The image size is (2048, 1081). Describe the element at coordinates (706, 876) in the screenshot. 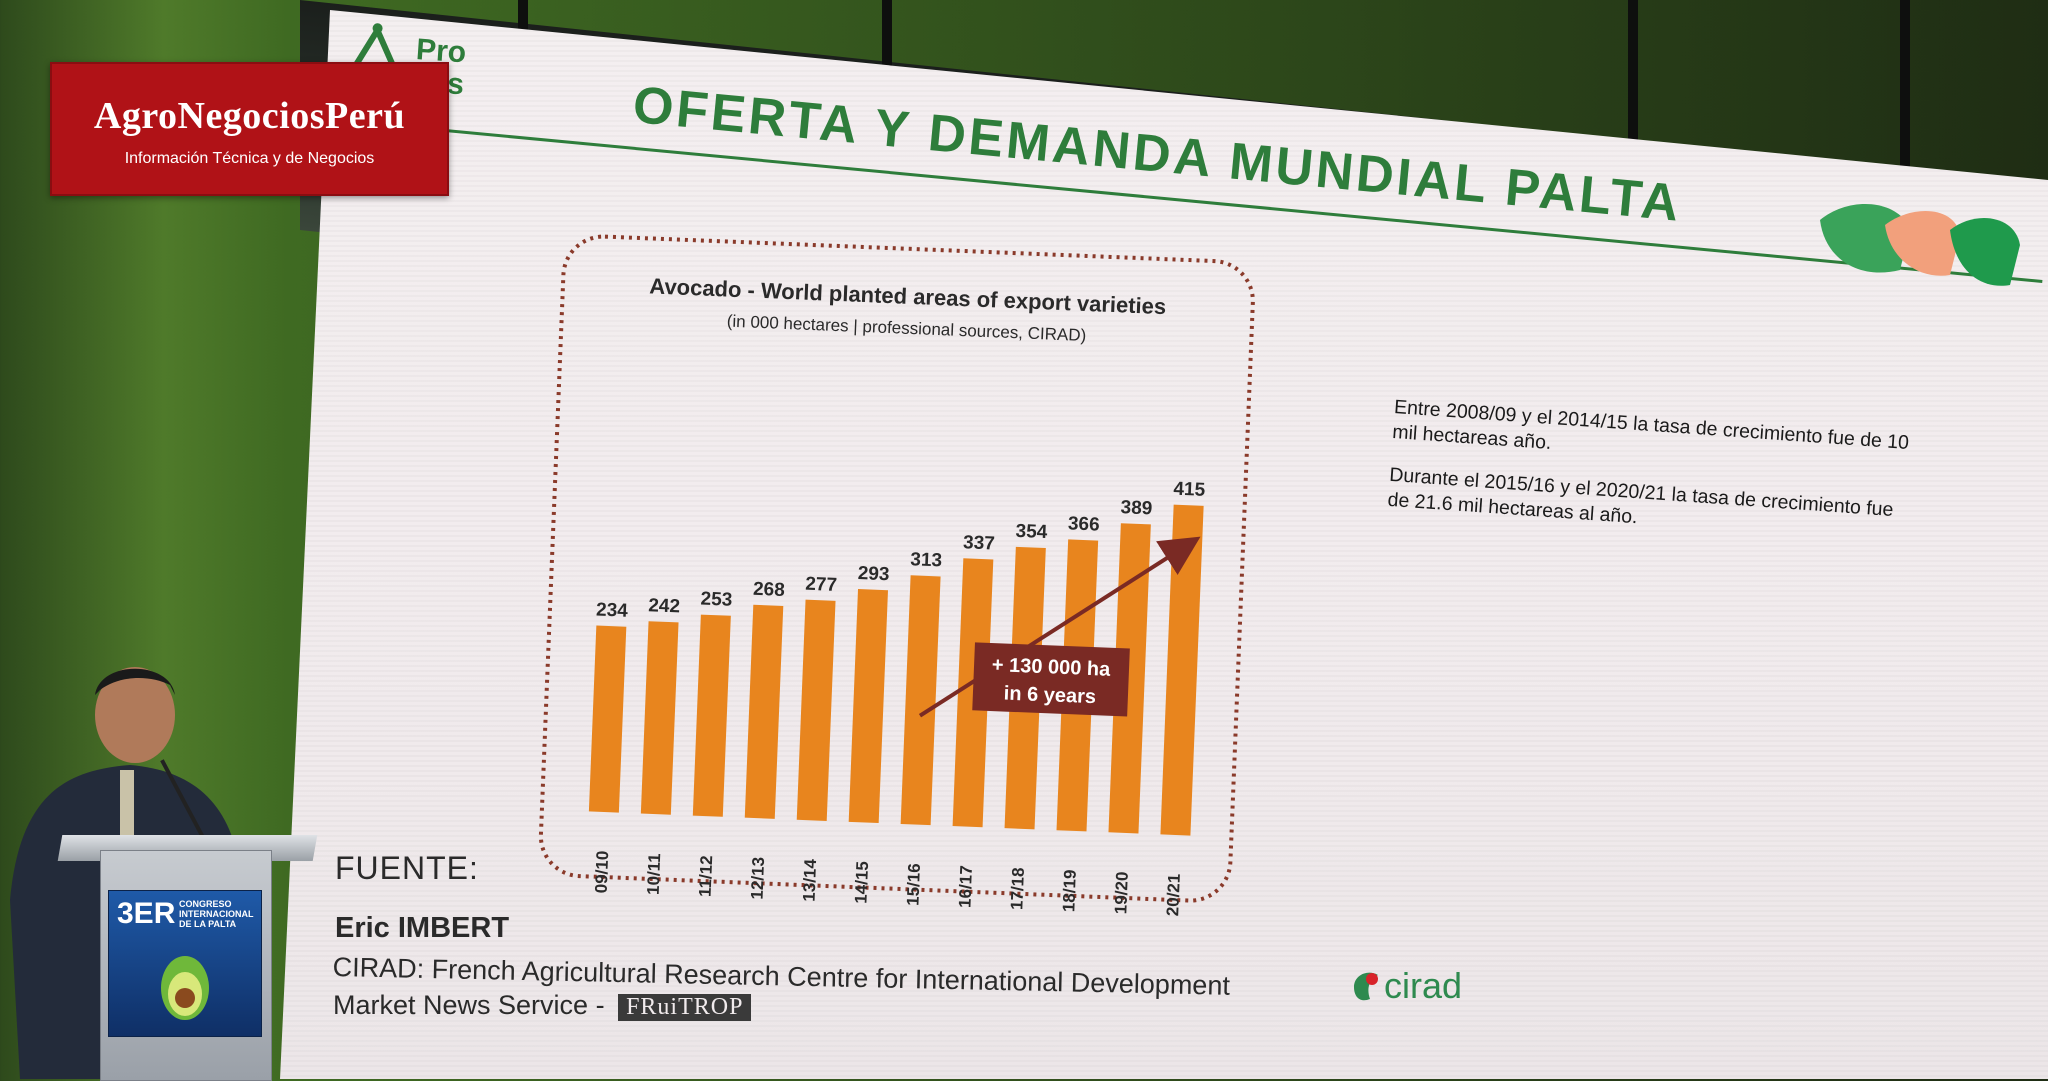

I see `x-tick-label: 11/12` at that location.